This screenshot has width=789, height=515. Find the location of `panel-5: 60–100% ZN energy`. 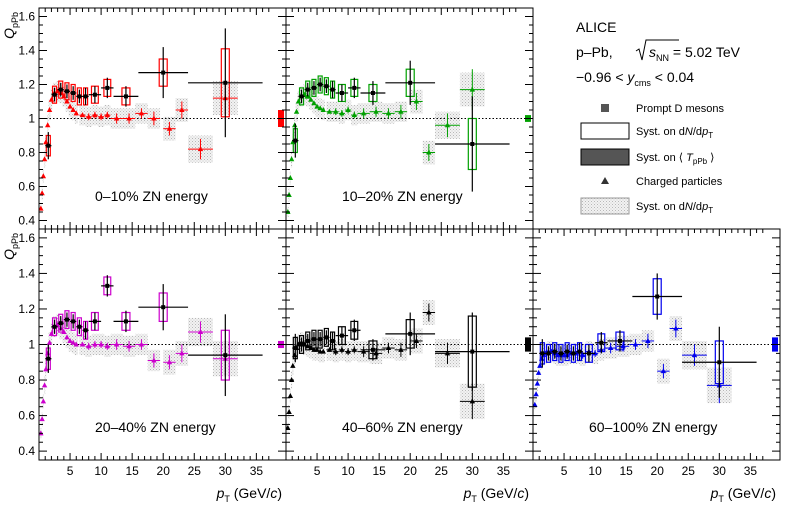

panel-5: 60–100% ZN energy is located at coordinates (656, 344).